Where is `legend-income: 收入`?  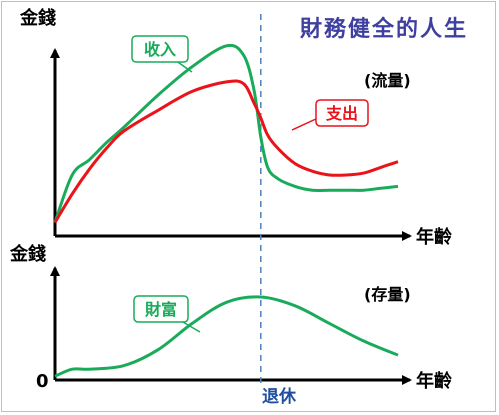
legend-income: 收入 is located at coordinates (162, 54).